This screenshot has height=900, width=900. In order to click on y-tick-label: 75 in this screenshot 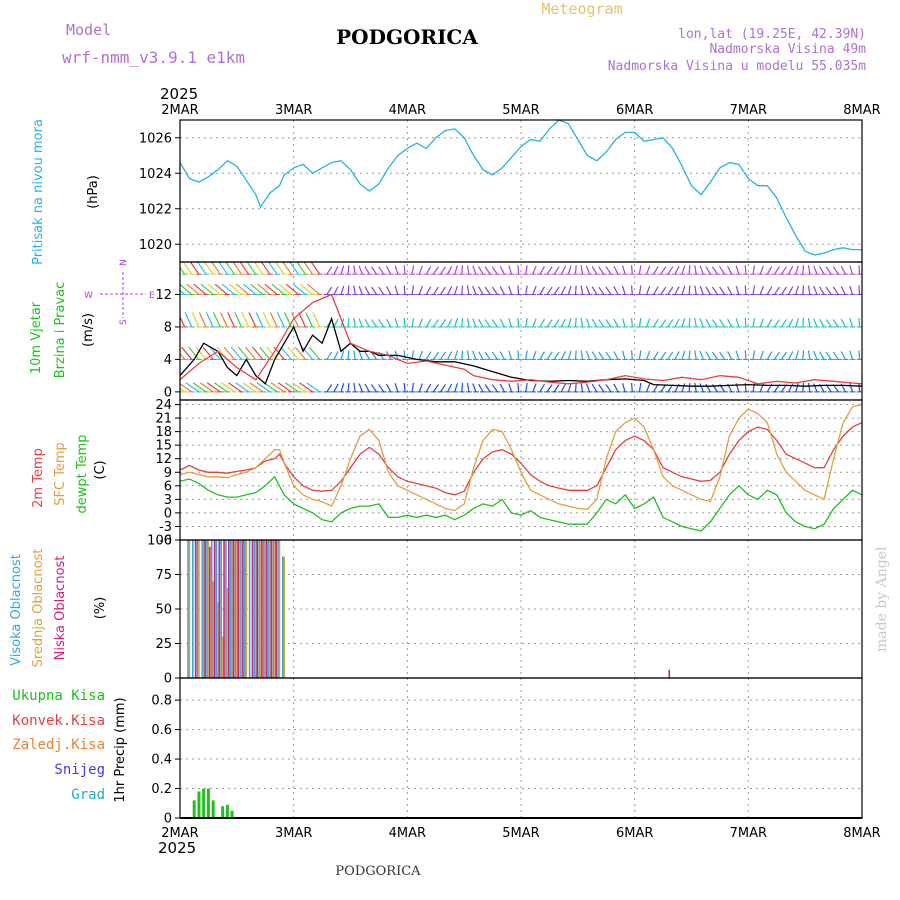, I will do `click(163, 575)`.